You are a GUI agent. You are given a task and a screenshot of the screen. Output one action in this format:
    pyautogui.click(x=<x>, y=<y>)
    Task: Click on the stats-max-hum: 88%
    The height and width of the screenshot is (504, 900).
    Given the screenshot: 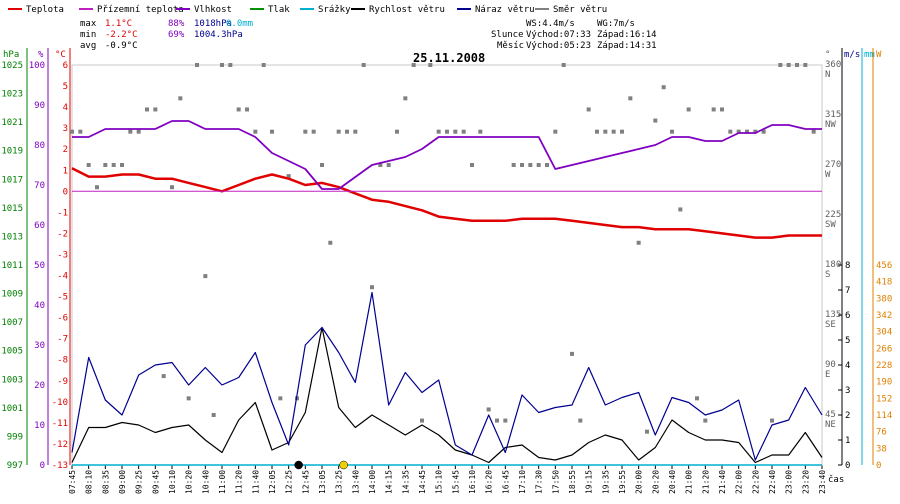 What is the action you would take?
    pyautogui.click(x=176, y=24)
    